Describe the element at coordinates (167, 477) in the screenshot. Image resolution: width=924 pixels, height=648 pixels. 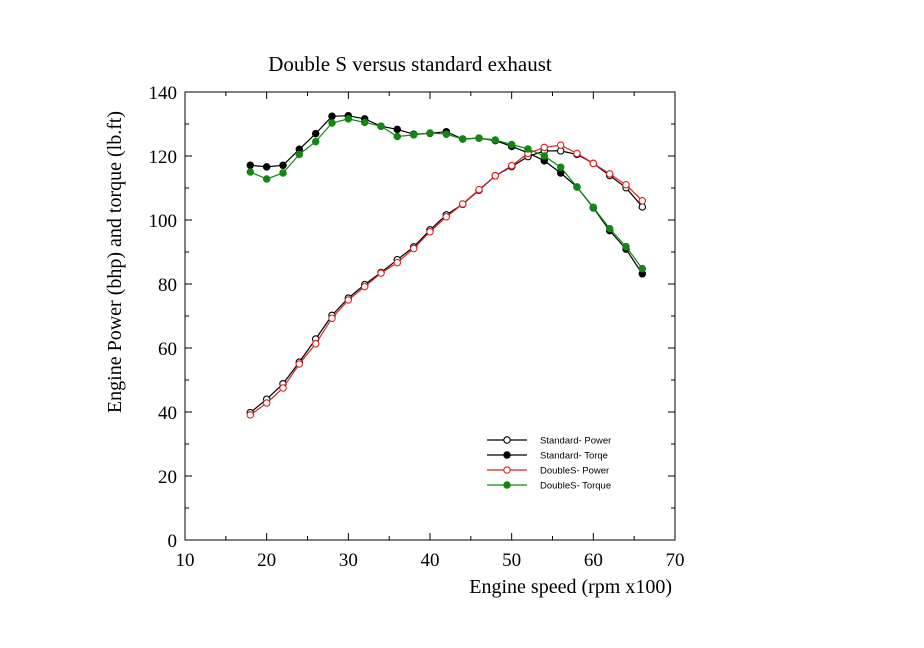
I see `y-tick-label: 20` at that location.